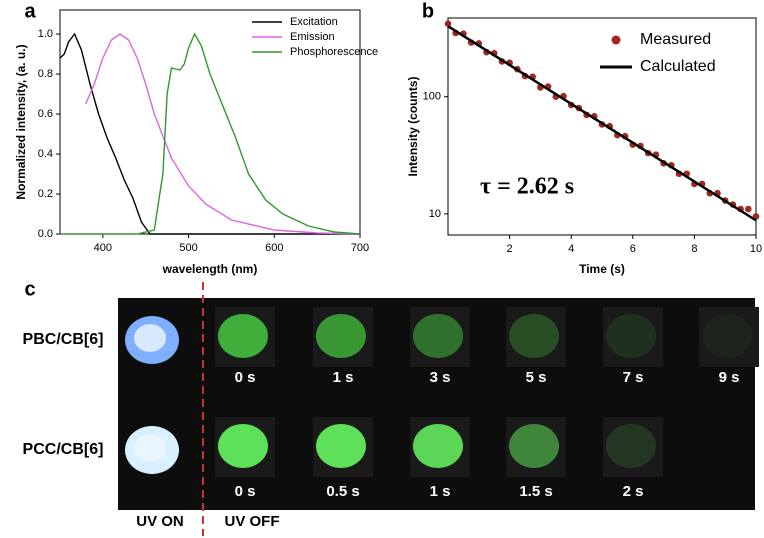 Image resolution: width=764 pixels, height=538 pixels. What do you see at coordinates (30, 11) in the screenshot?
I see `panel-label: a` at bounding box center [30, 11].